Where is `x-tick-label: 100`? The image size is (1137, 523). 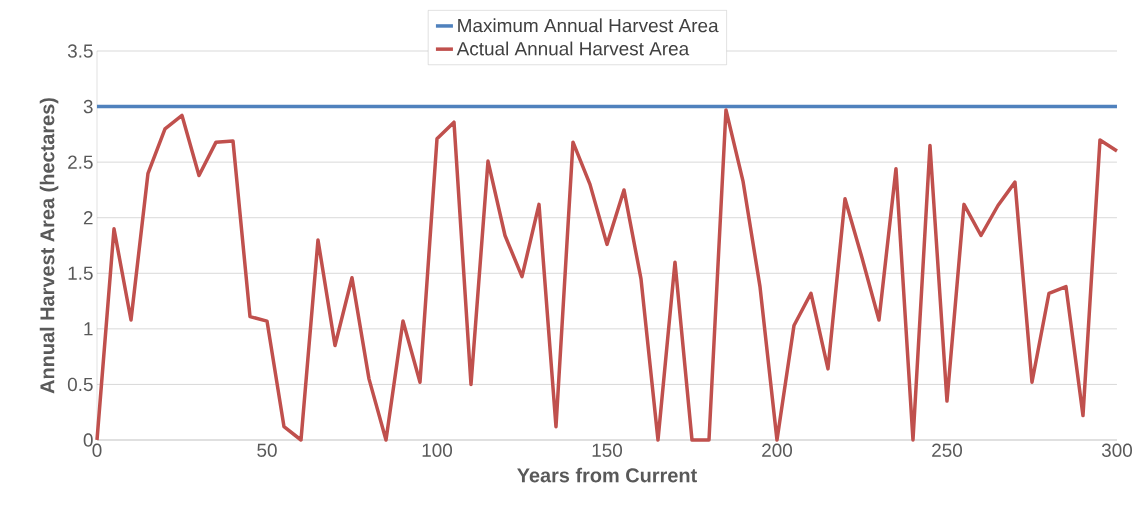 x-tick-label: 100 is located at coordinates (437, 450).